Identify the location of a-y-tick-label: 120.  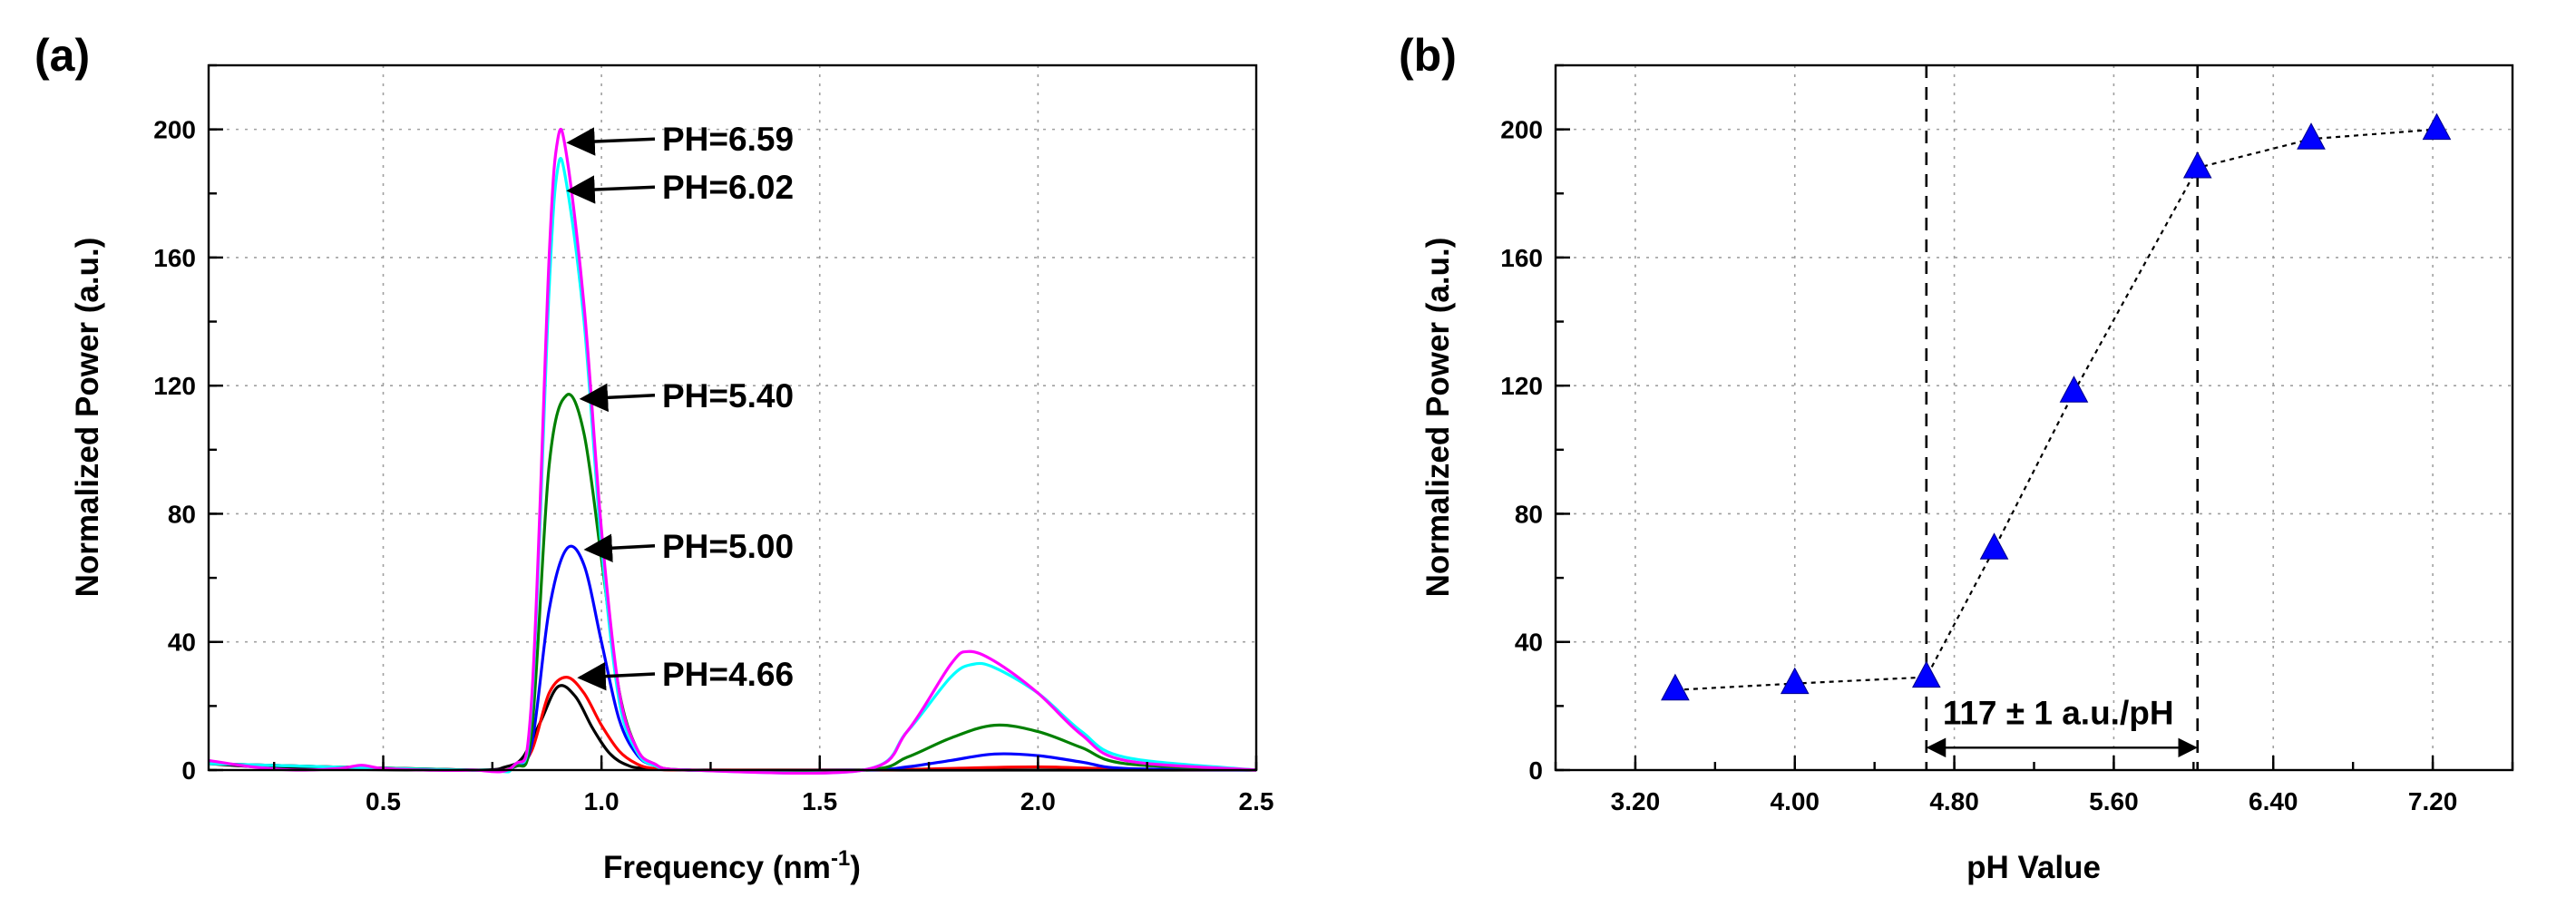
(174, 386).